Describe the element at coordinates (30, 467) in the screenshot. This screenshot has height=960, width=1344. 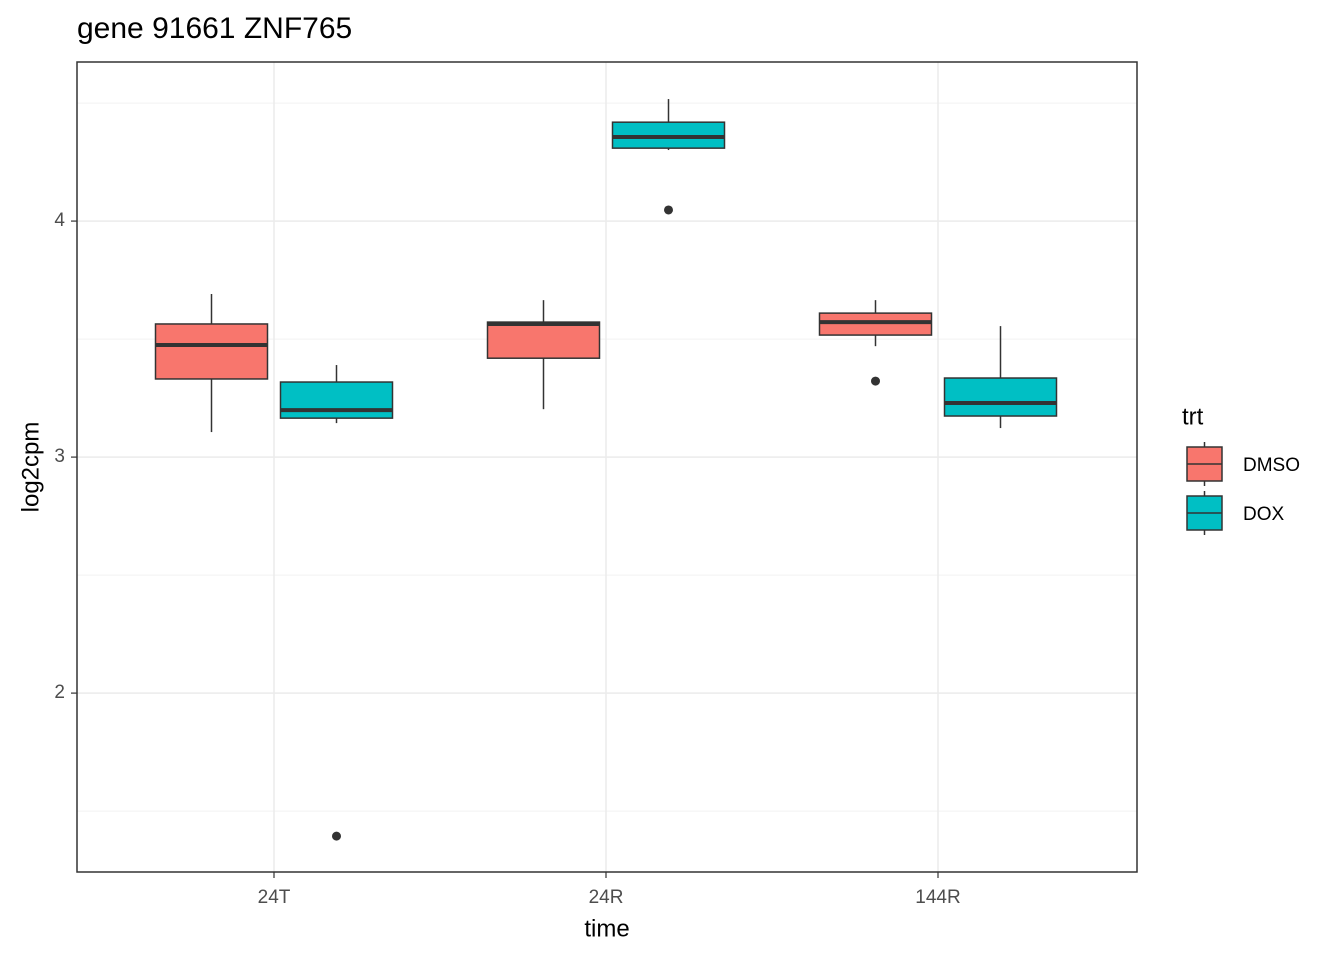
I see `y-axis-title: log2cpm` at that location.